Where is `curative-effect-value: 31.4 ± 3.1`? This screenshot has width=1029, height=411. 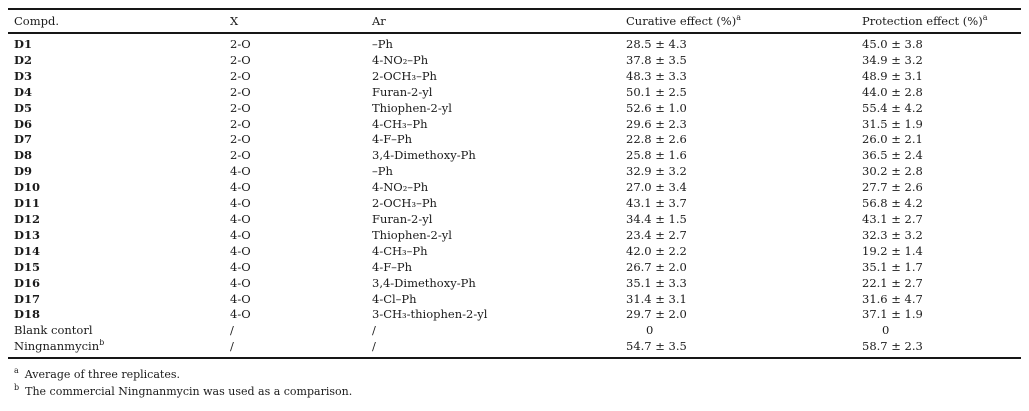
curative-effect-value: 31.4 ± 3.1 is located at coordinates (656, 298).